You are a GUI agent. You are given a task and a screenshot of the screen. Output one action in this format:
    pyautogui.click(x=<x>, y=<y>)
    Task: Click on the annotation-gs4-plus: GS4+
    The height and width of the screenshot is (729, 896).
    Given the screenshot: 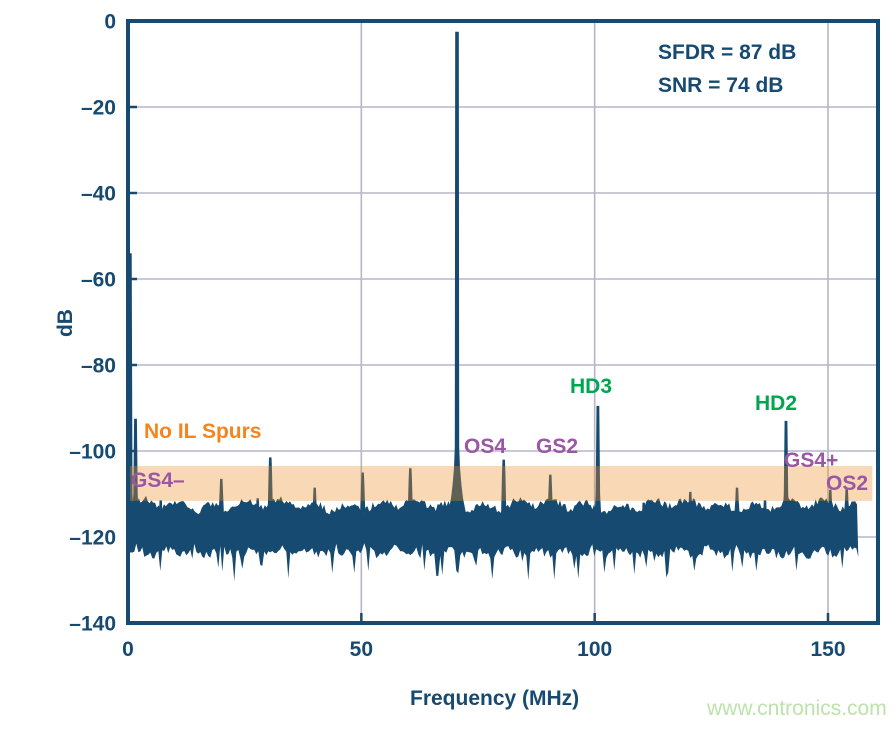 What is the action you would take?
    pyautogui.click(x=811, y=460)
    